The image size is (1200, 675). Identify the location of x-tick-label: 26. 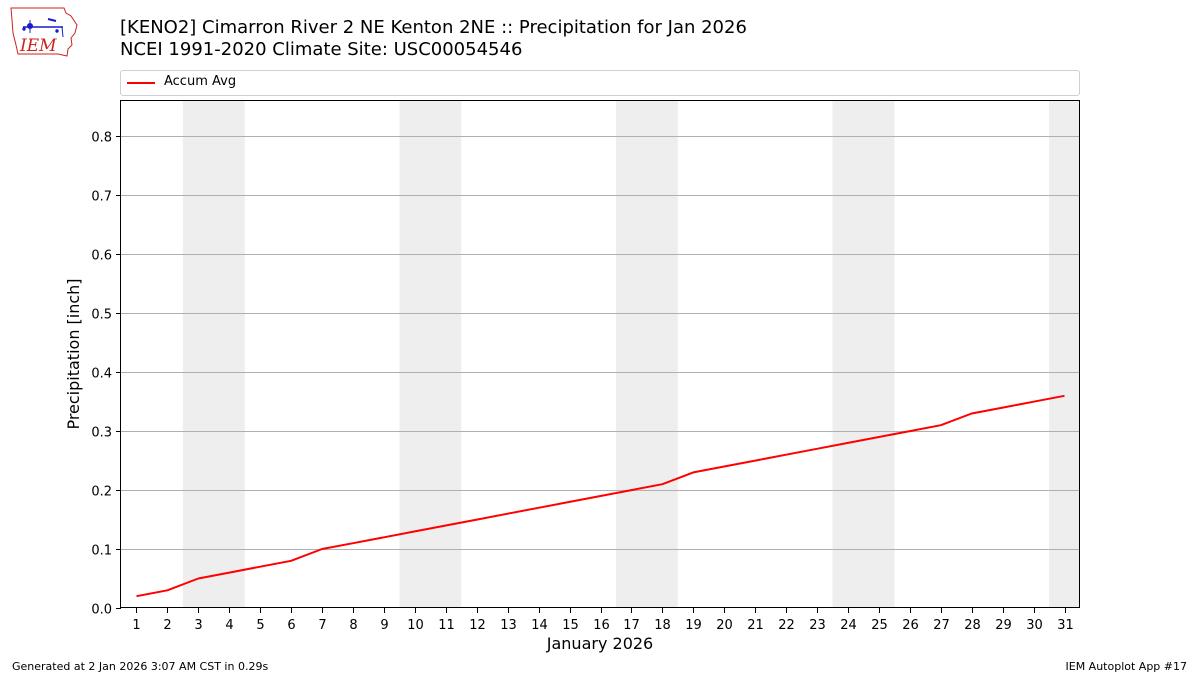
(910, 625).